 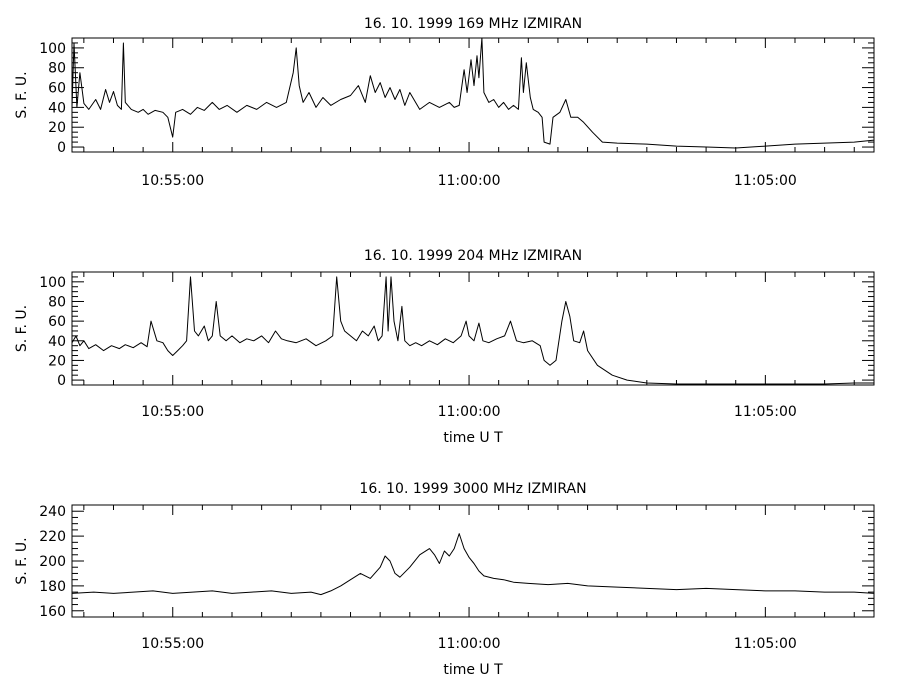 I want to click on panel-1-y-tick-label: 40, so click(x=57, y=108).